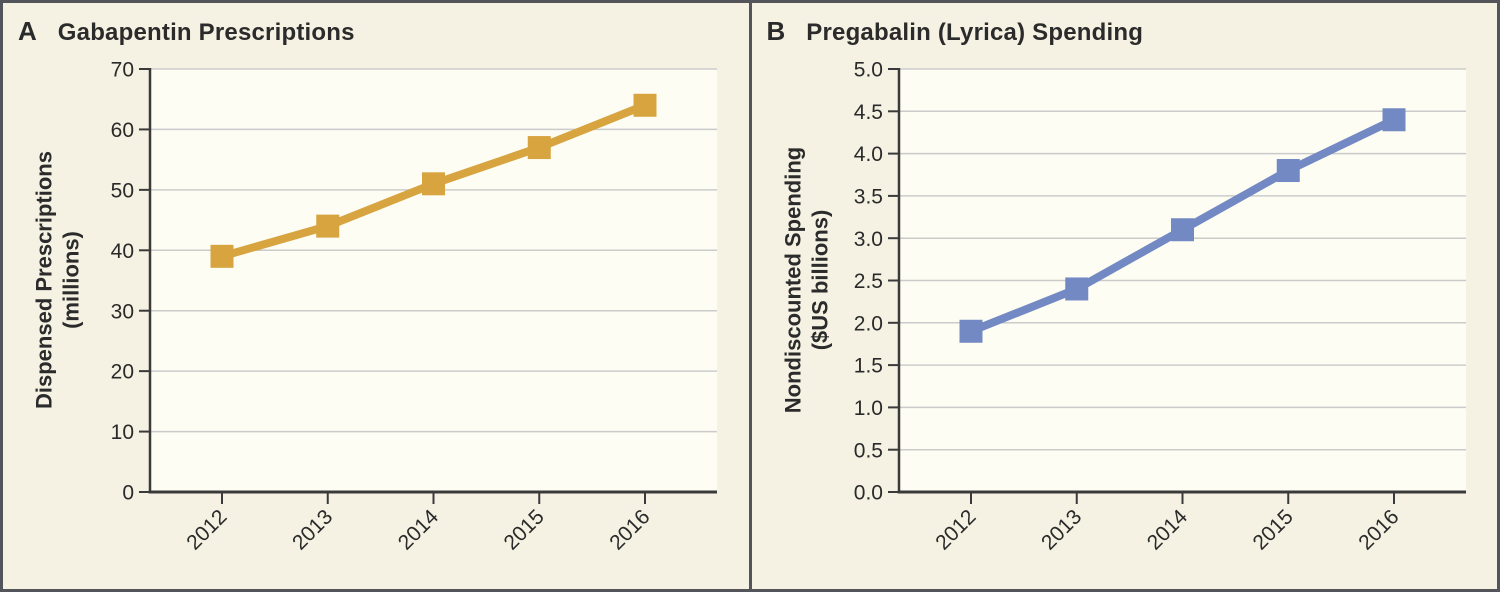 Image resolution: width=1500 pixels, height=592 pixels. I want to click on svg-text: 40, so click(122, 251).